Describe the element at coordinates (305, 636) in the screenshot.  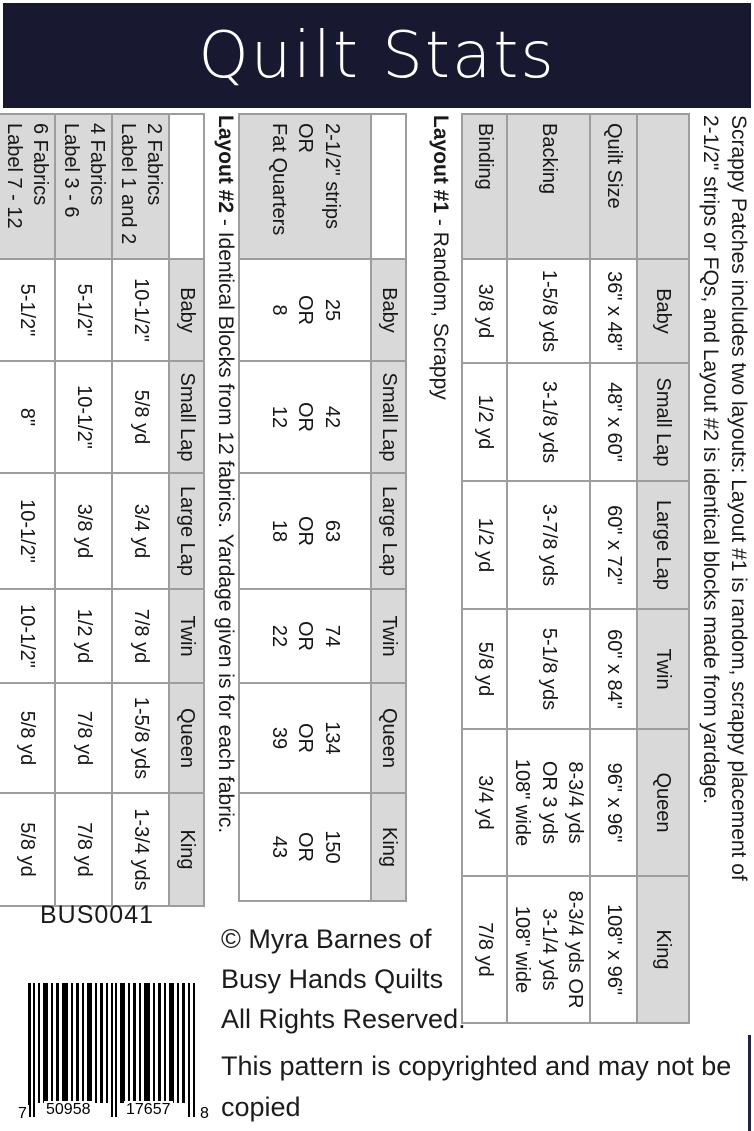
I see `data-cell: 74 OR 22` at that location.